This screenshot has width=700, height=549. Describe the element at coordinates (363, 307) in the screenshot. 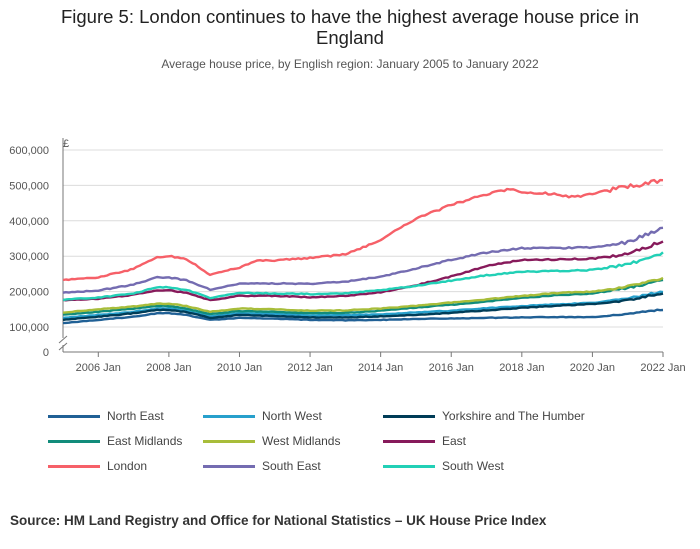

I see `series-line-yorkshire-and-the-humber` at that location.